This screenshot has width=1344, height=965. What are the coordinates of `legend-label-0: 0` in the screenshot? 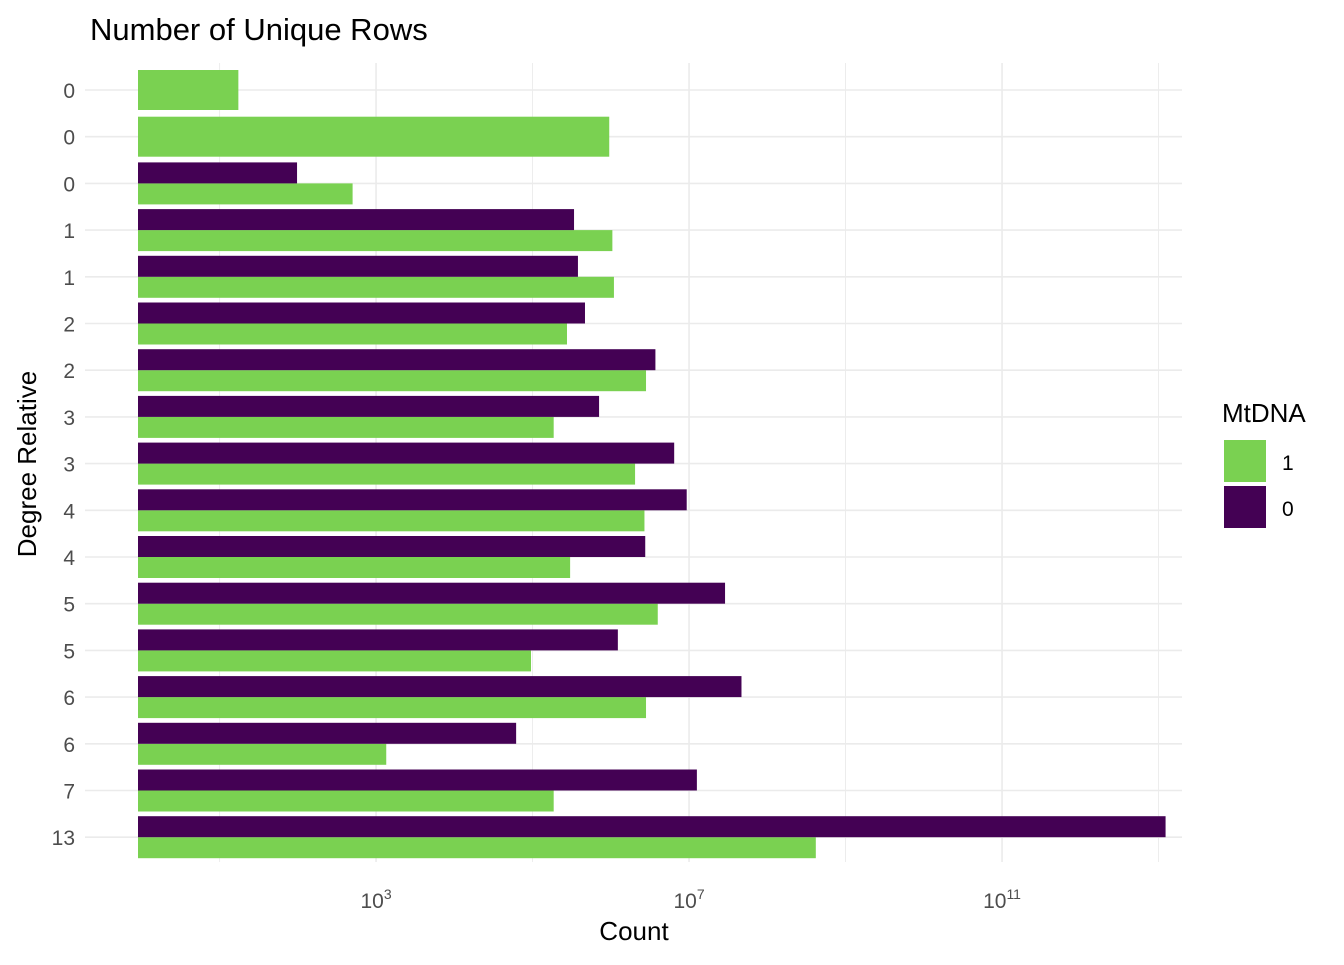 It's located at (1288, 509).